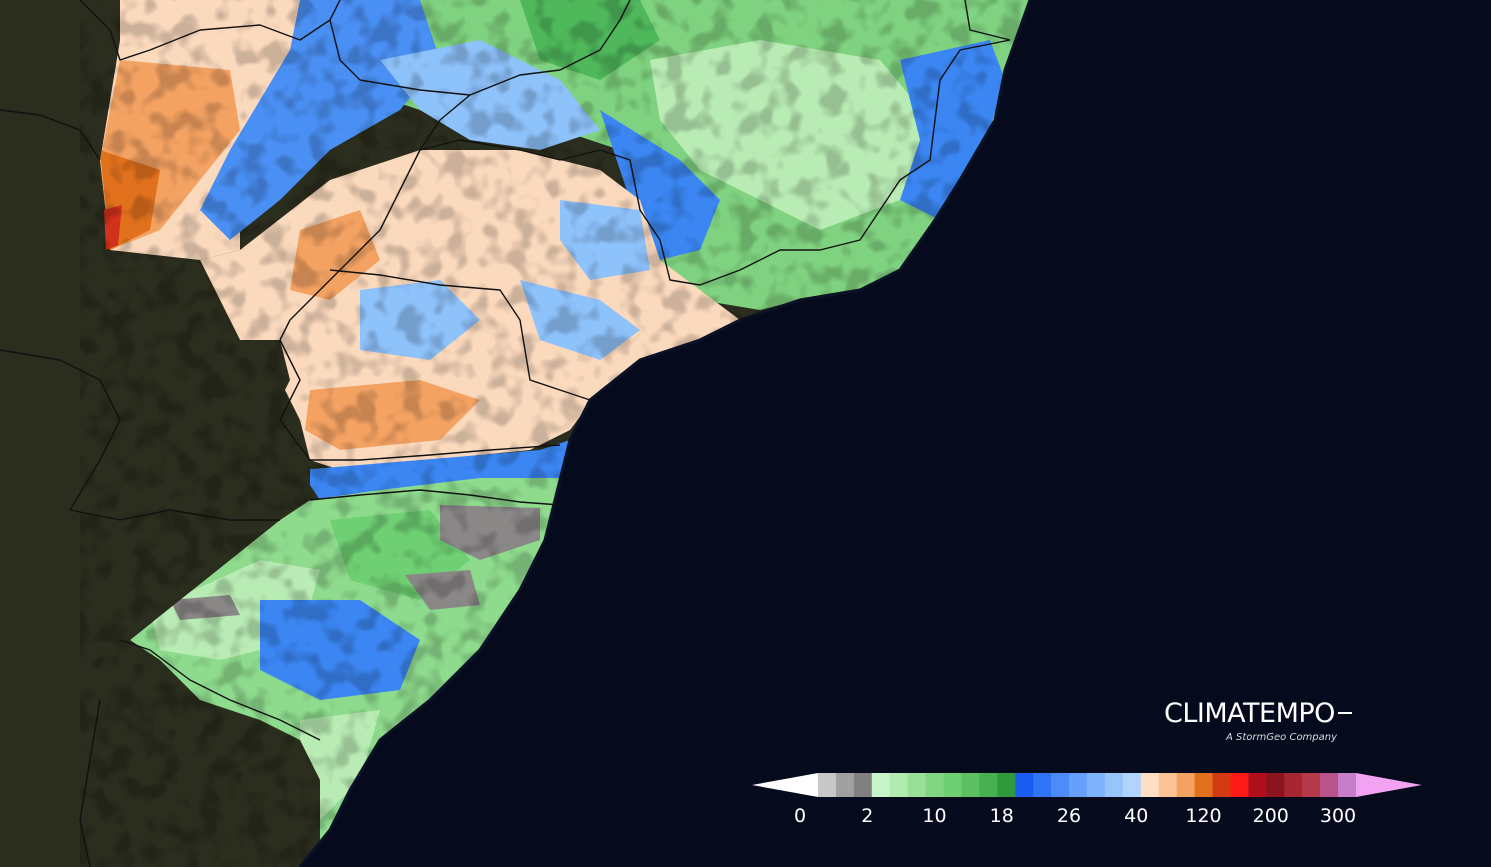  I want to click on legend-tick-label: 120, so click(1203, 816).